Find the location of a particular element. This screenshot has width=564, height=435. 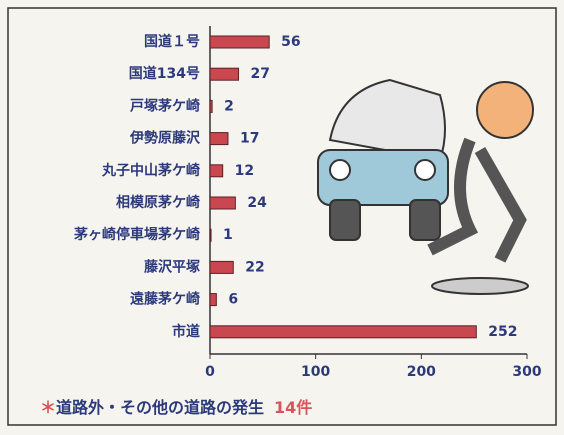

value-label: 27 is located at coordinates (260, 74).